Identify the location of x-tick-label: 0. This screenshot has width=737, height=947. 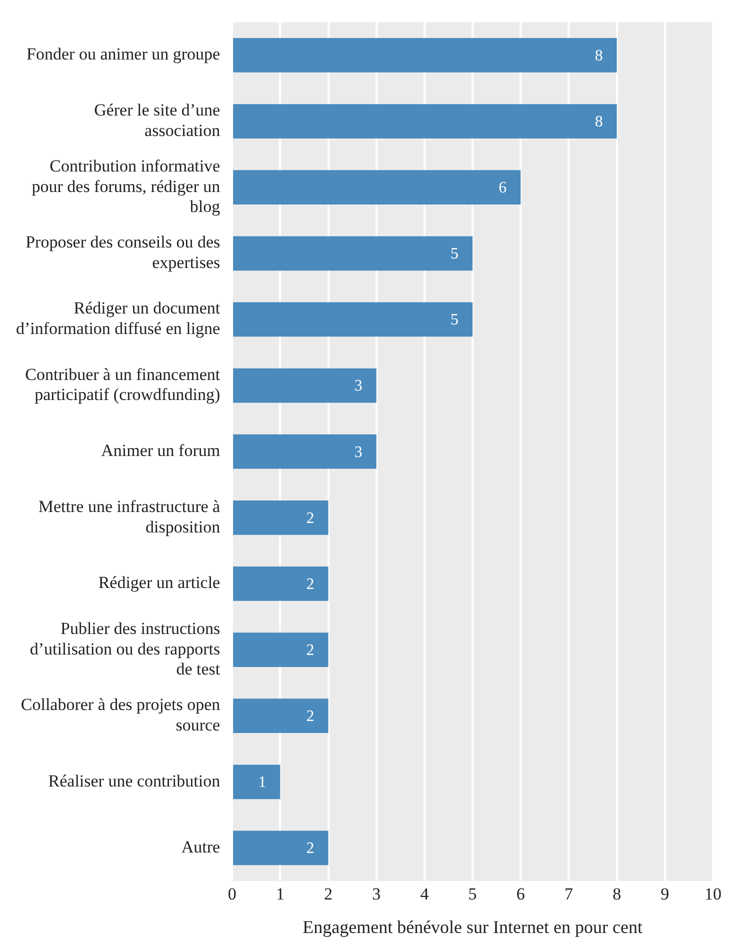
(232, 894).